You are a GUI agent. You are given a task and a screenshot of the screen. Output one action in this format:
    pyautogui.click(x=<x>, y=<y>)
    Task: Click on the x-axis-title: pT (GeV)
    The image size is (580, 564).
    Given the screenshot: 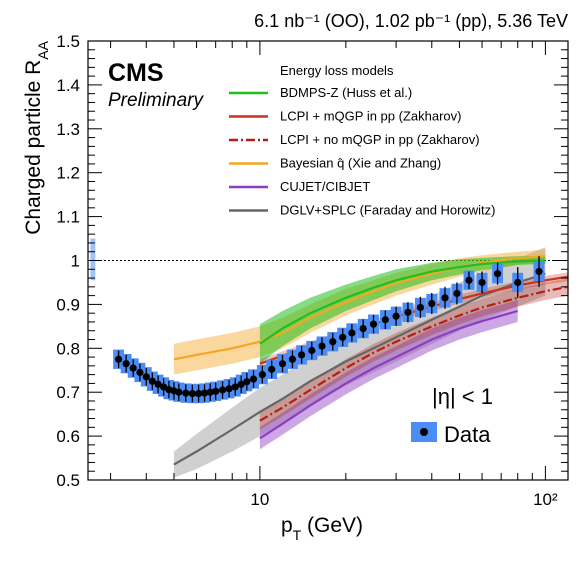 What is the action you would take?
    pyautogui.click(x=322, y=528)
    